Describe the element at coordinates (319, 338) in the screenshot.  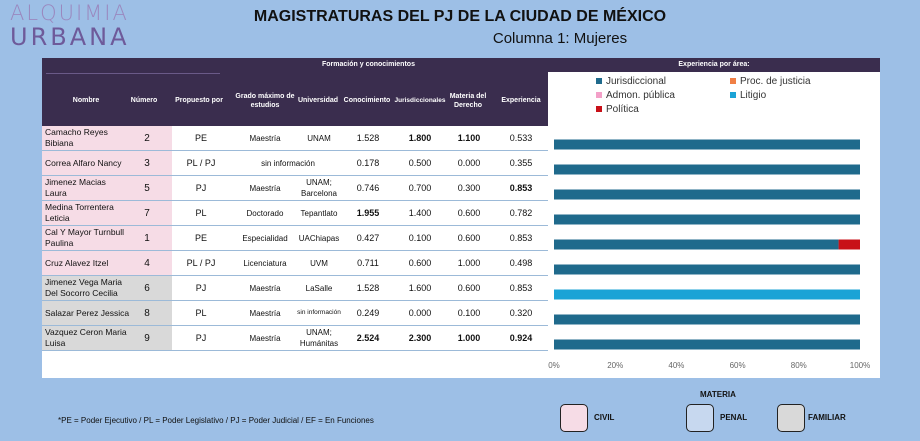
I see `cell-universidad: UNAM; Humánitas` at that location.